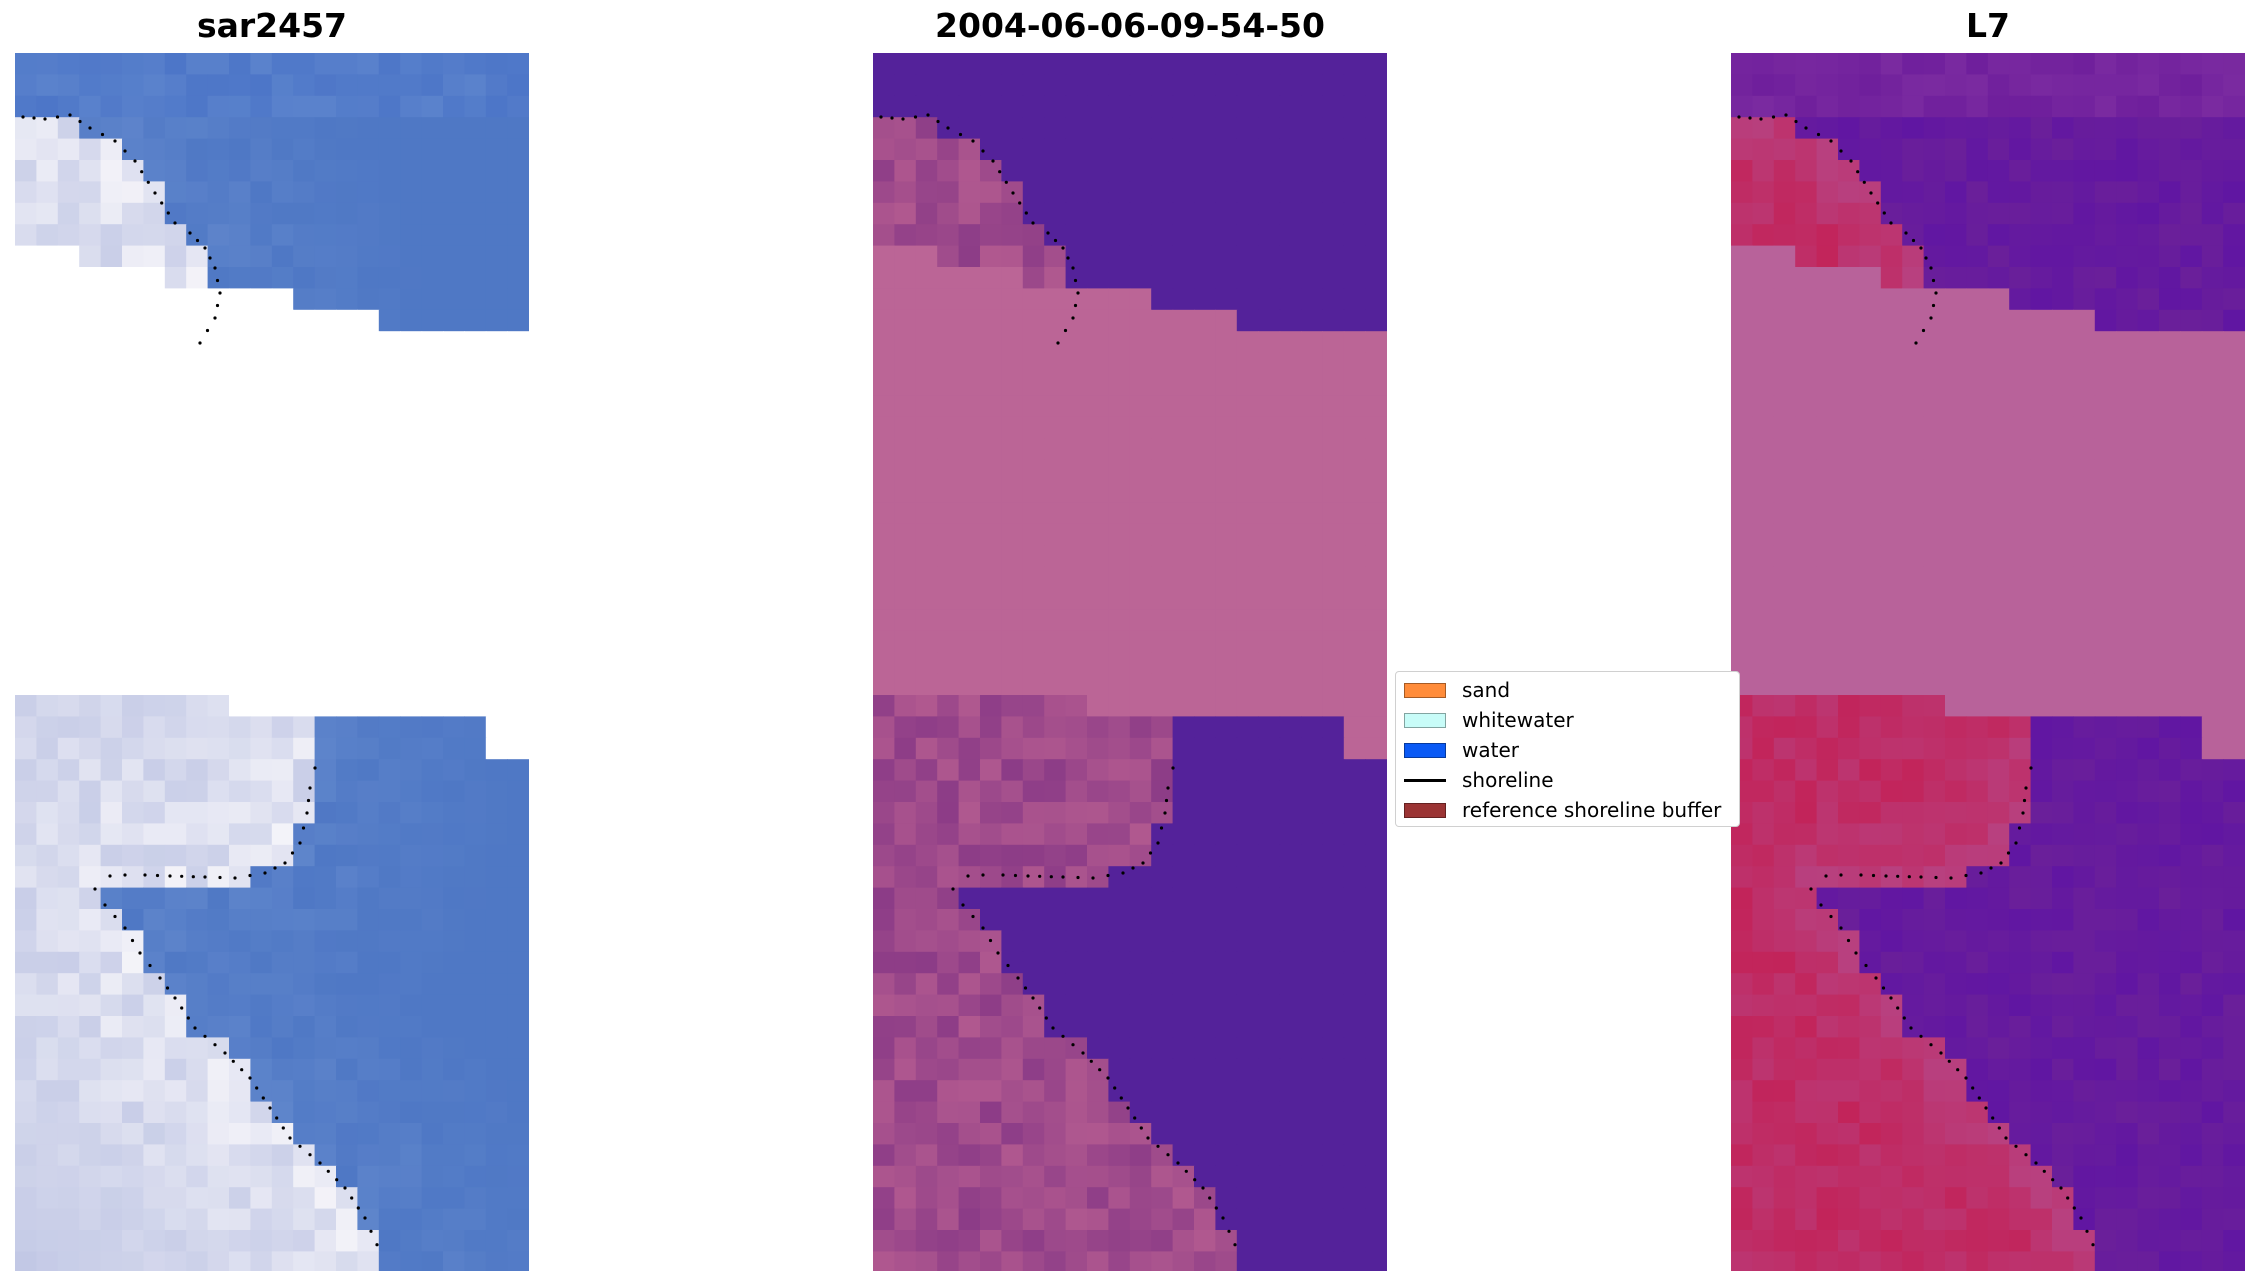  What do you see at coordinates (1425, 810) in the screenshot?
I see `legend-swatch-reference-buffer` at bounding box center [1425, 810].